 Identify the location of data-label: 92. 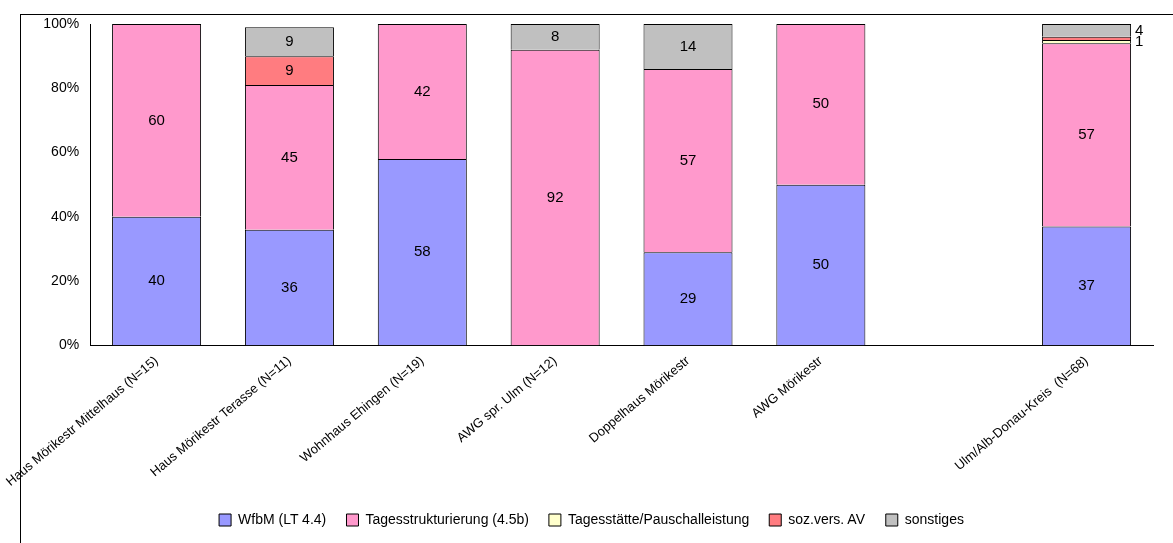
(555, 196).